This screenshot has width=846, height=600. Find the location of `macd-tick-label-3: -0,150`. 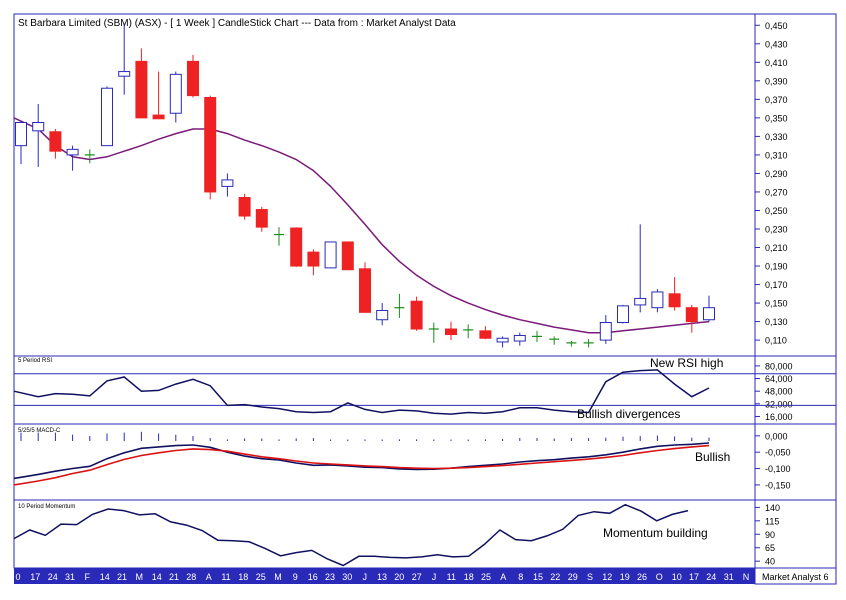

macd-tick-label-3: -0,150 is located at coordinates (778, 485).